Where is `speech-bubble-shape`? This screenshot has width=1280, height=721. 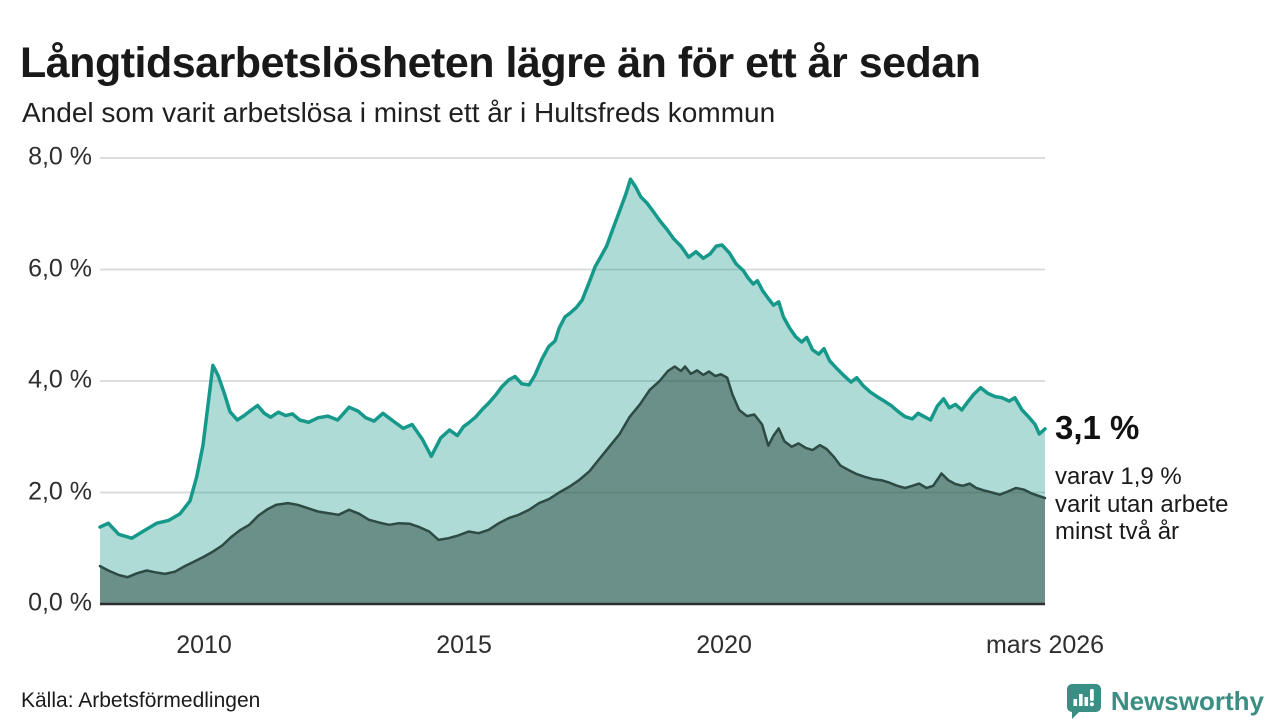 speech-bubble-shape is located at coordinates (1083, 701).